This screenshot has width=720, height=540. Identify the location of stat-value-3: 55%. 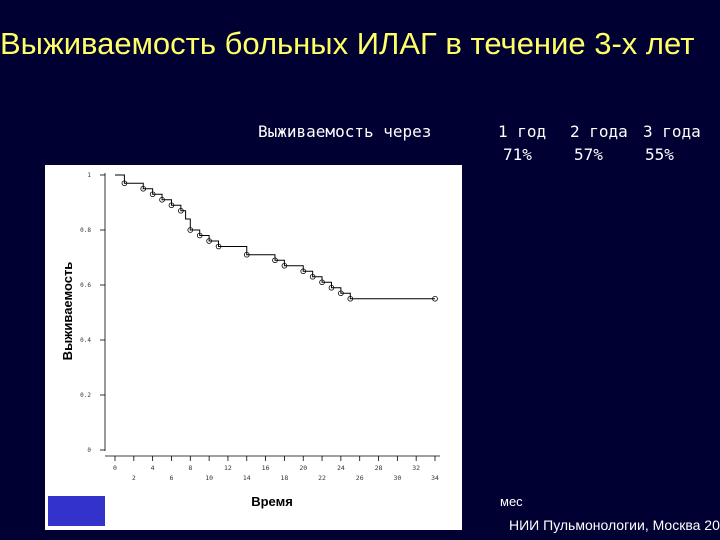
(659, 154).